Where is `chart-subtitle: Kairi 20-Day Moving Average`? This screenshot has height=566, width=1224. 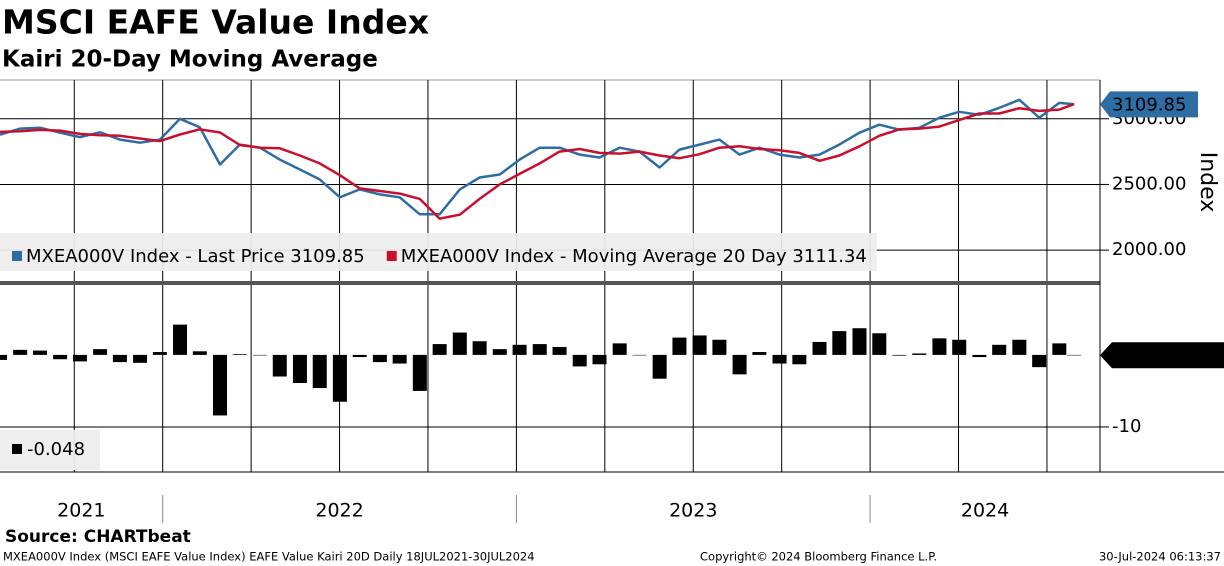
chart-subtitle: Kairi 20-Day Moving Average is located at coordinates (190, 60).